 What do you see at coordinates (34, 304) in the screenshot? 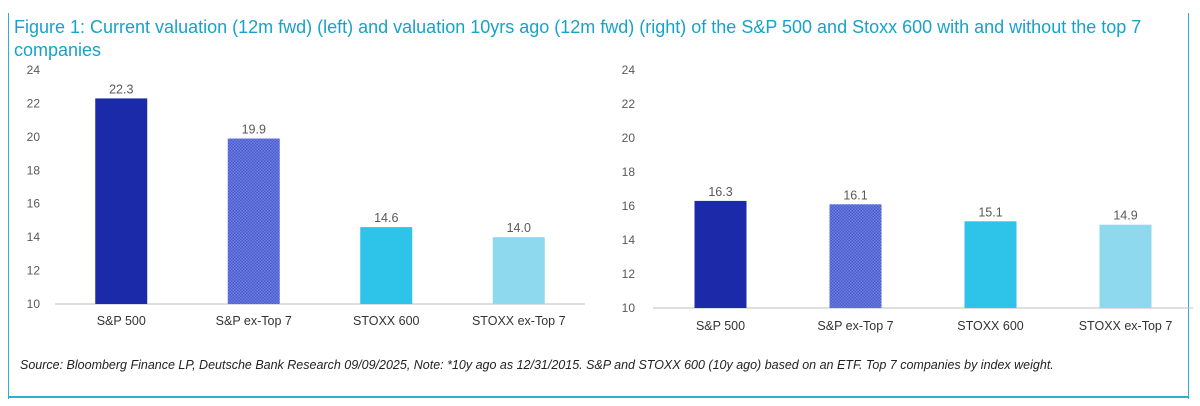
I see `left-ytick-0: 10` at bounding box center [34, 304].